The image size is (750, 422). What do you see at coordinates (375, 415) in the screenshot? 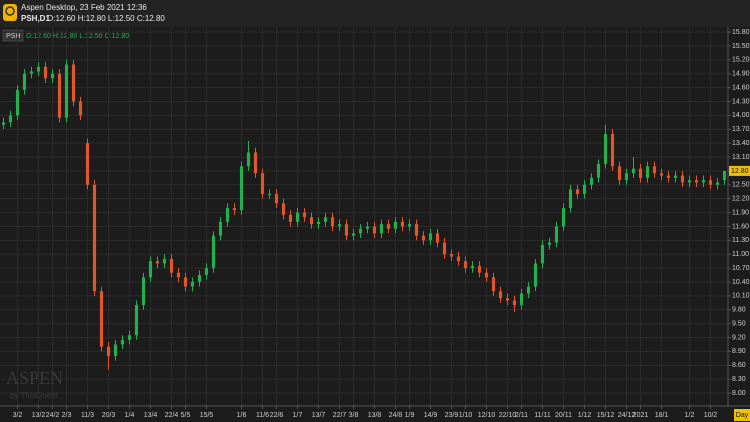
I see `x-tick-label: 13/8` at bounding box center [375, 415].